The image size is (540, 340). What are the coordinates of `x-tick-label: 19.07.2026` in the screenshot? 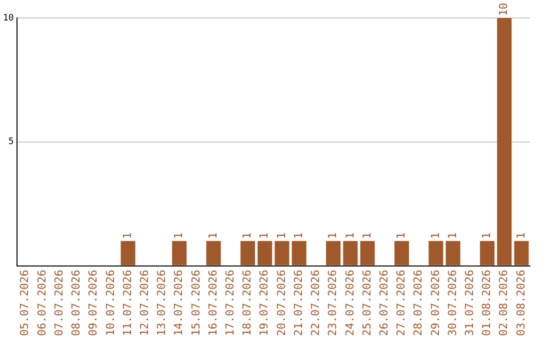 It's located at (264, 303).